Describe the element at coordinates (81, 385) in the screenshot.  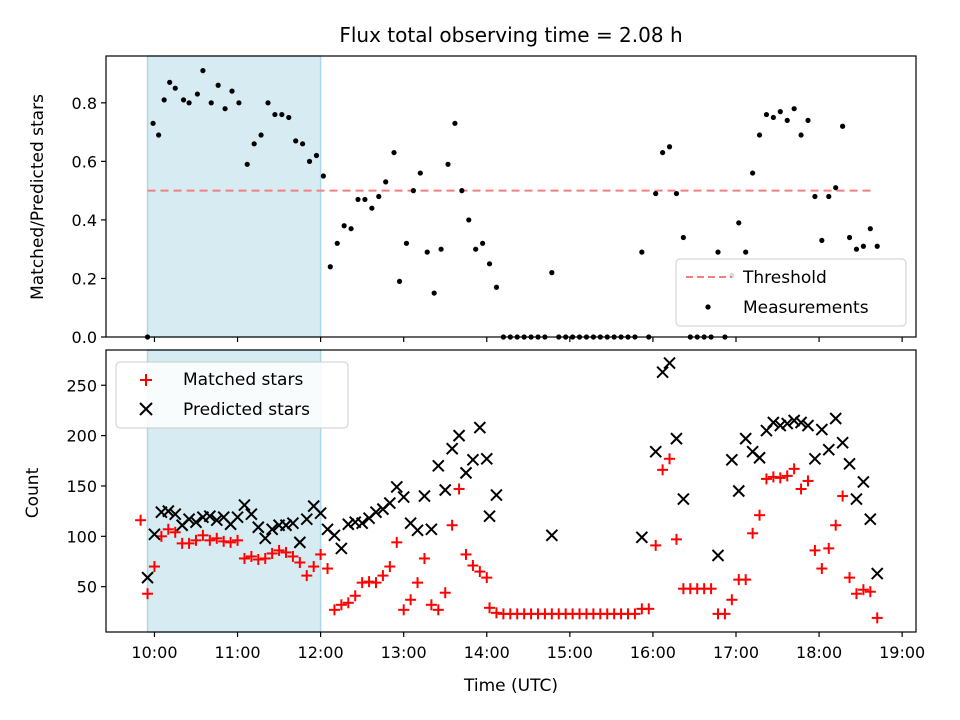
I see `bottom-y-tick-label: 250` at that location.